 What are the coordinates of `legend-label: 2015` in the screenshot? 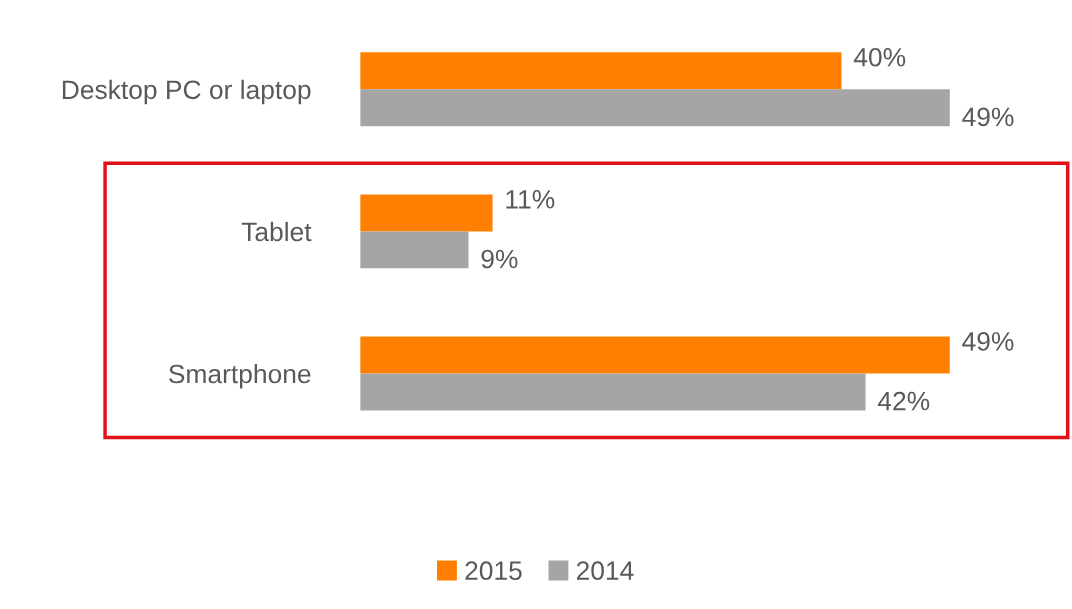 It's located at (493, 571).